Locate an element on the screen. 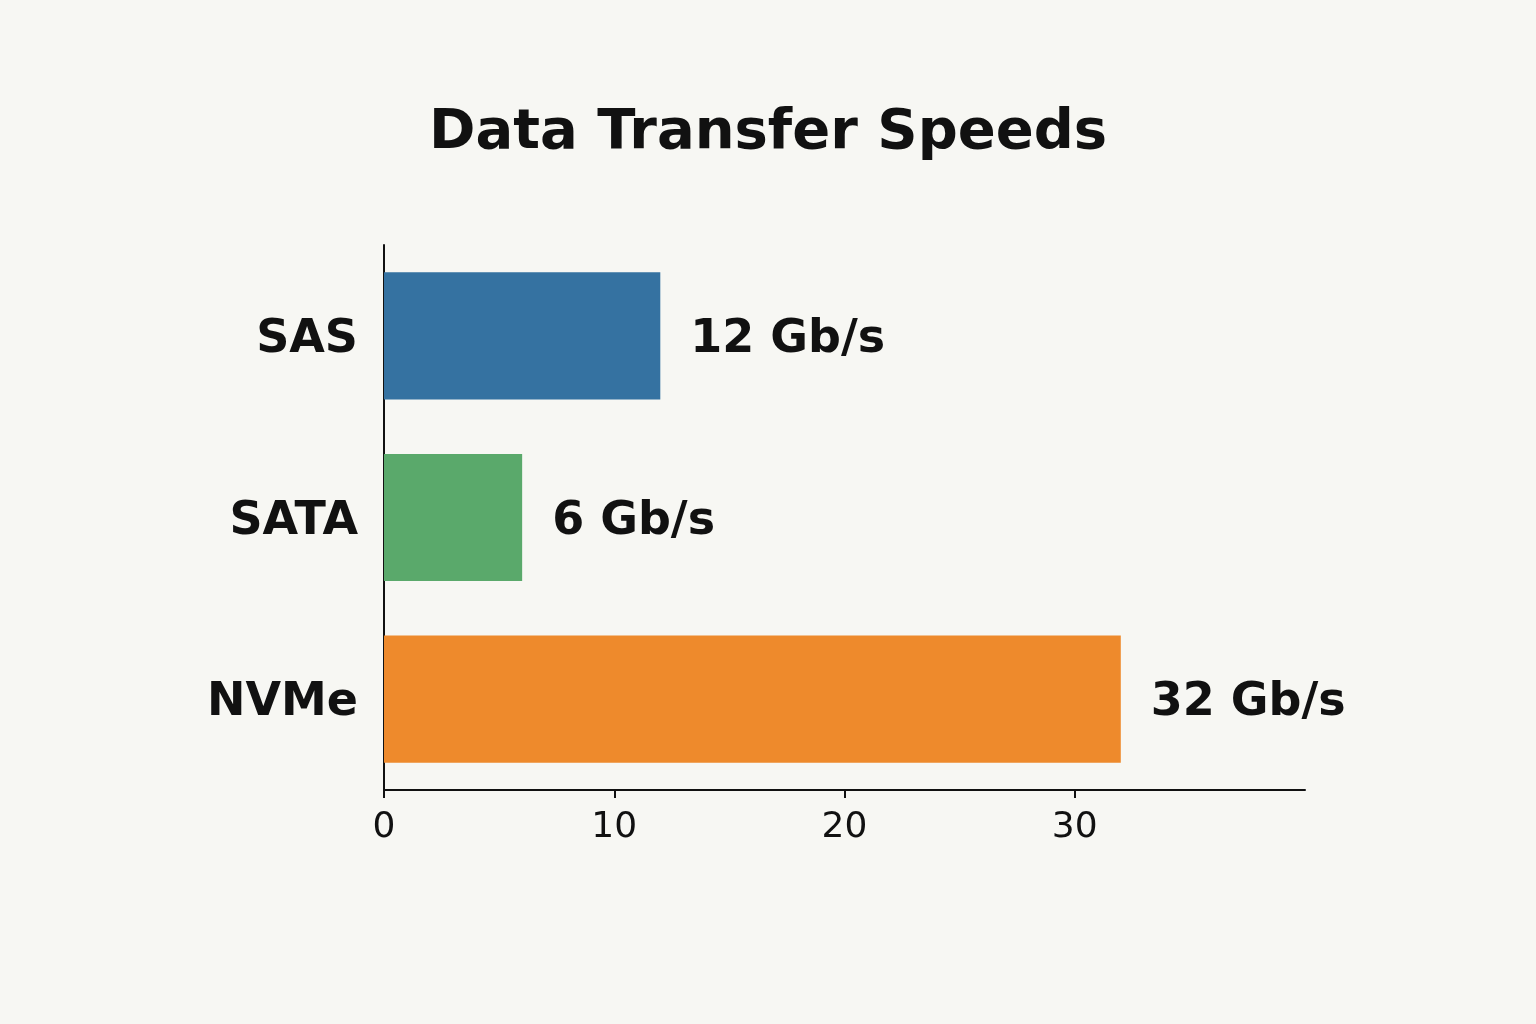 This screenshot has height=1024, width=1536. y-tick-label: SATA is located at coordinates (294, 517).